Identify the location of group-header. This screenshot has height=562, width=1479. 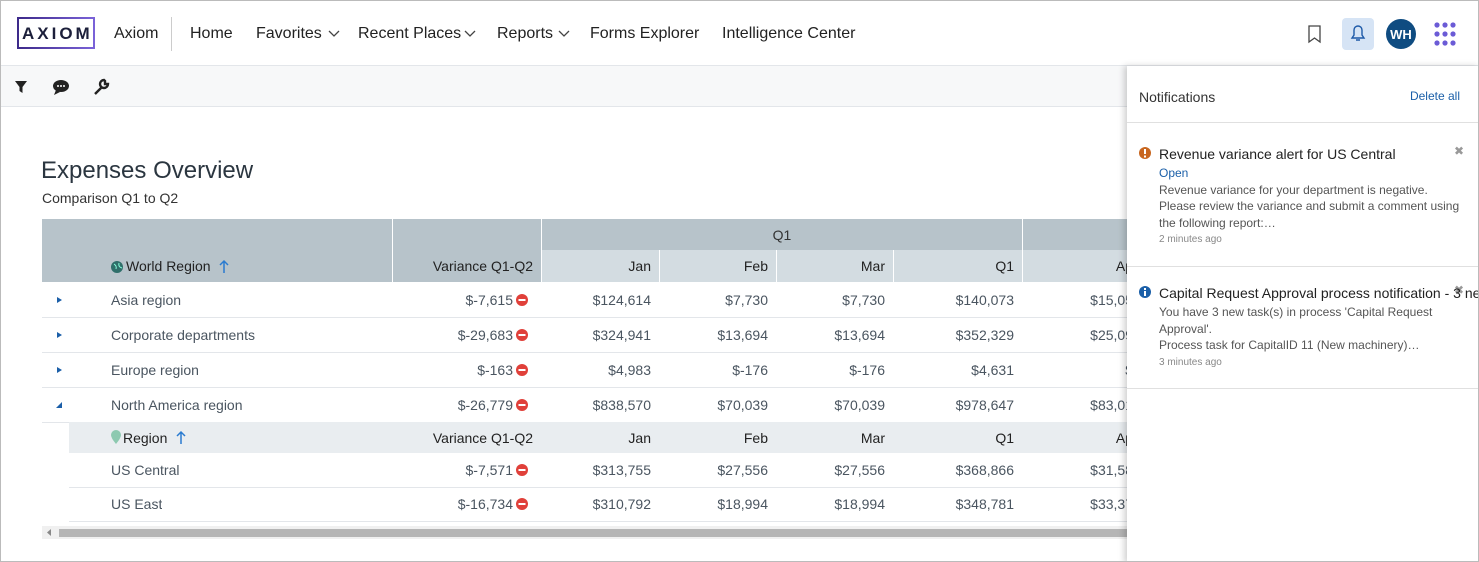
(1083, 234).